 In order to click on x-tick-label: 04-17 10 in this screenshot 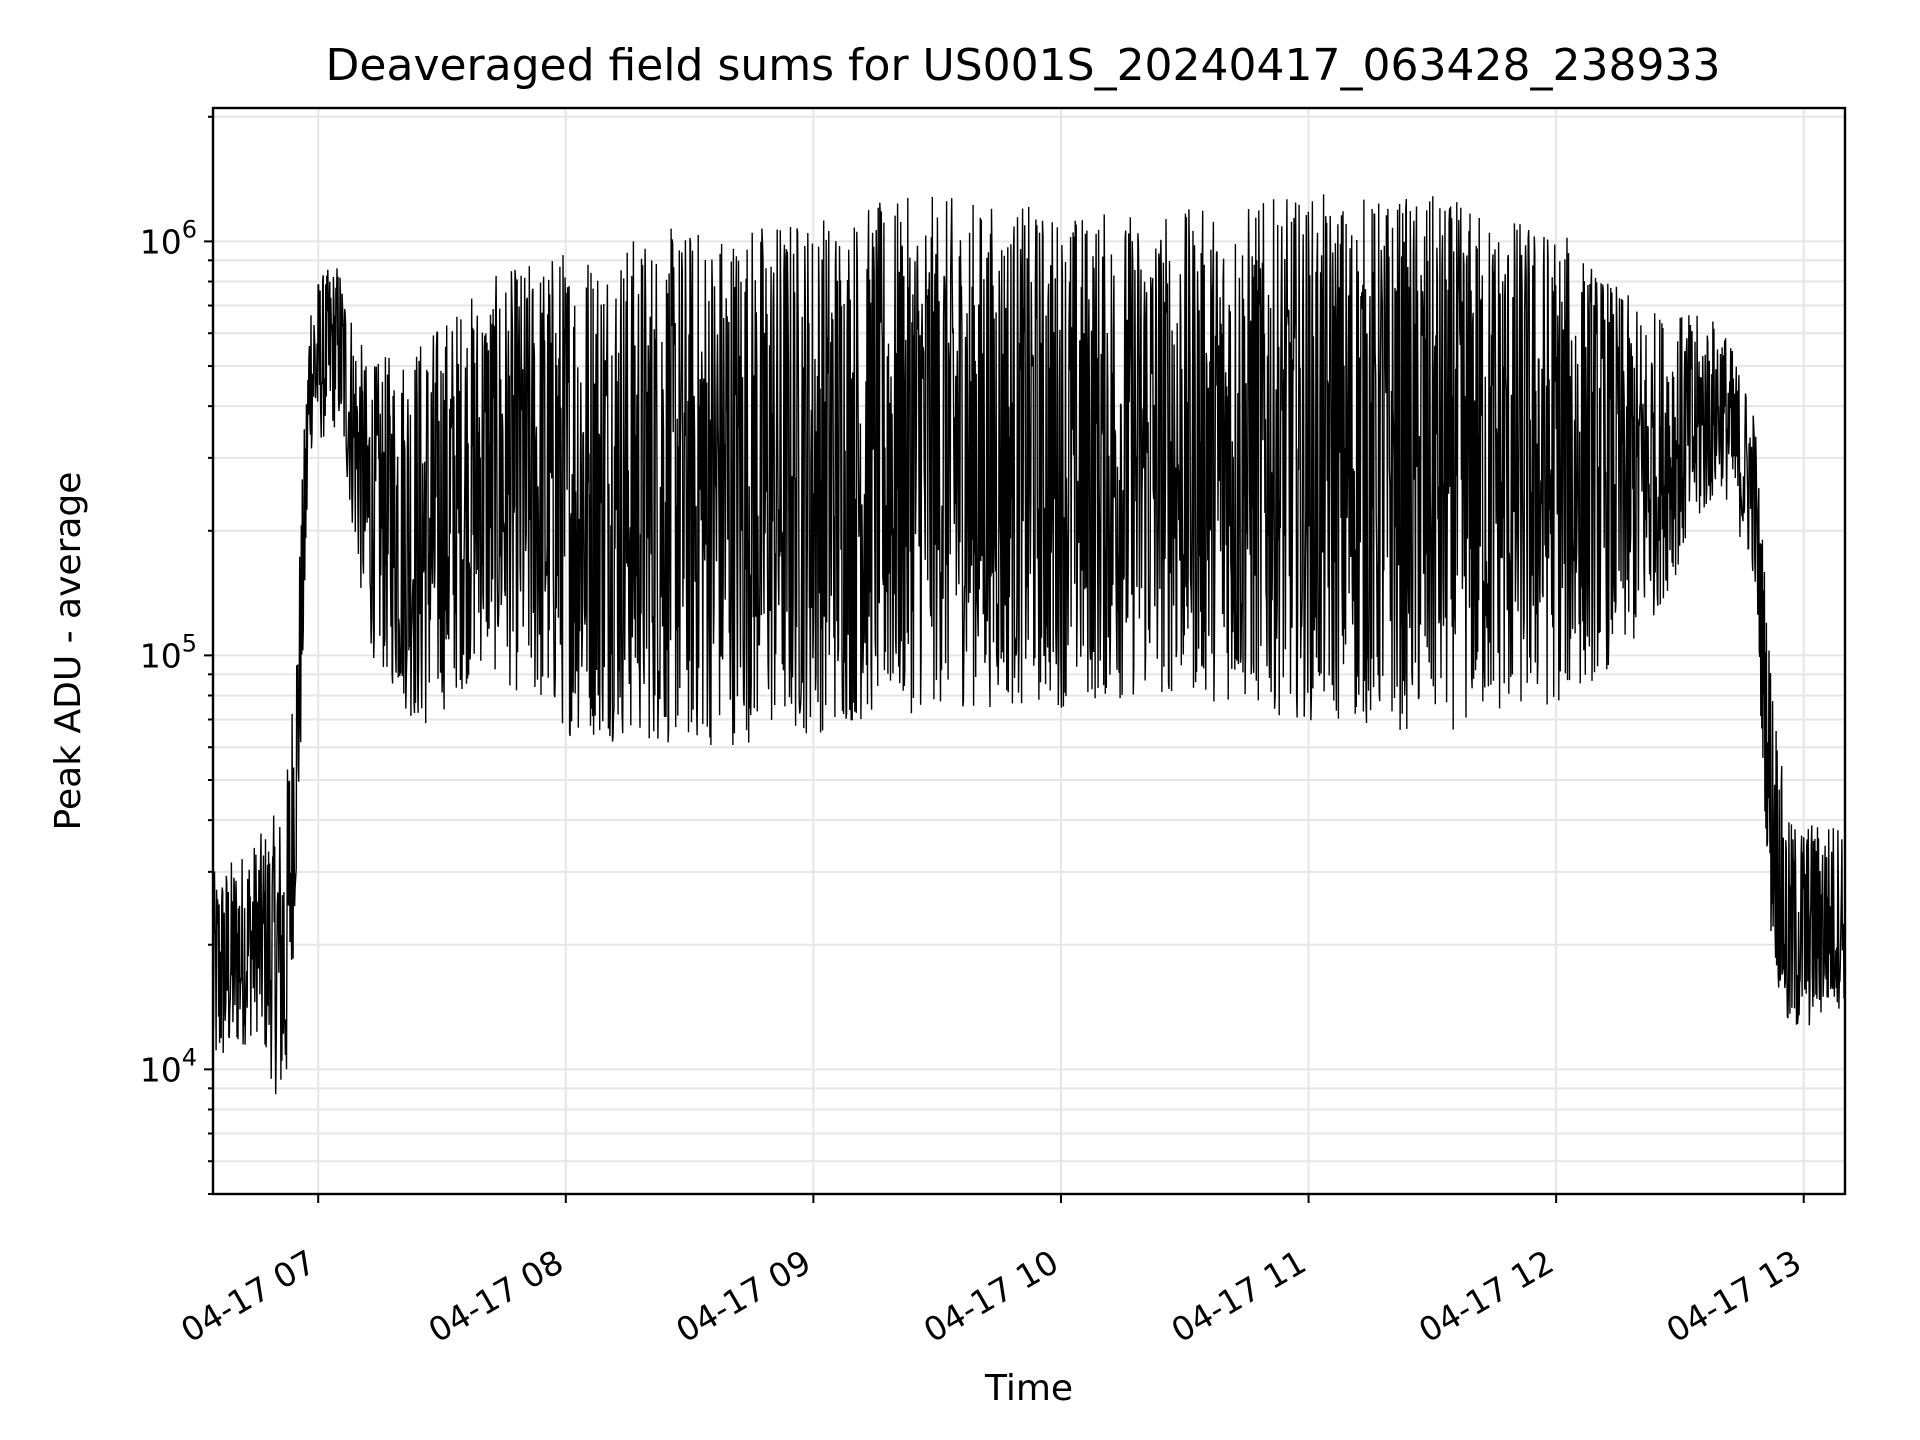, I will do `click(991, 1296)`.